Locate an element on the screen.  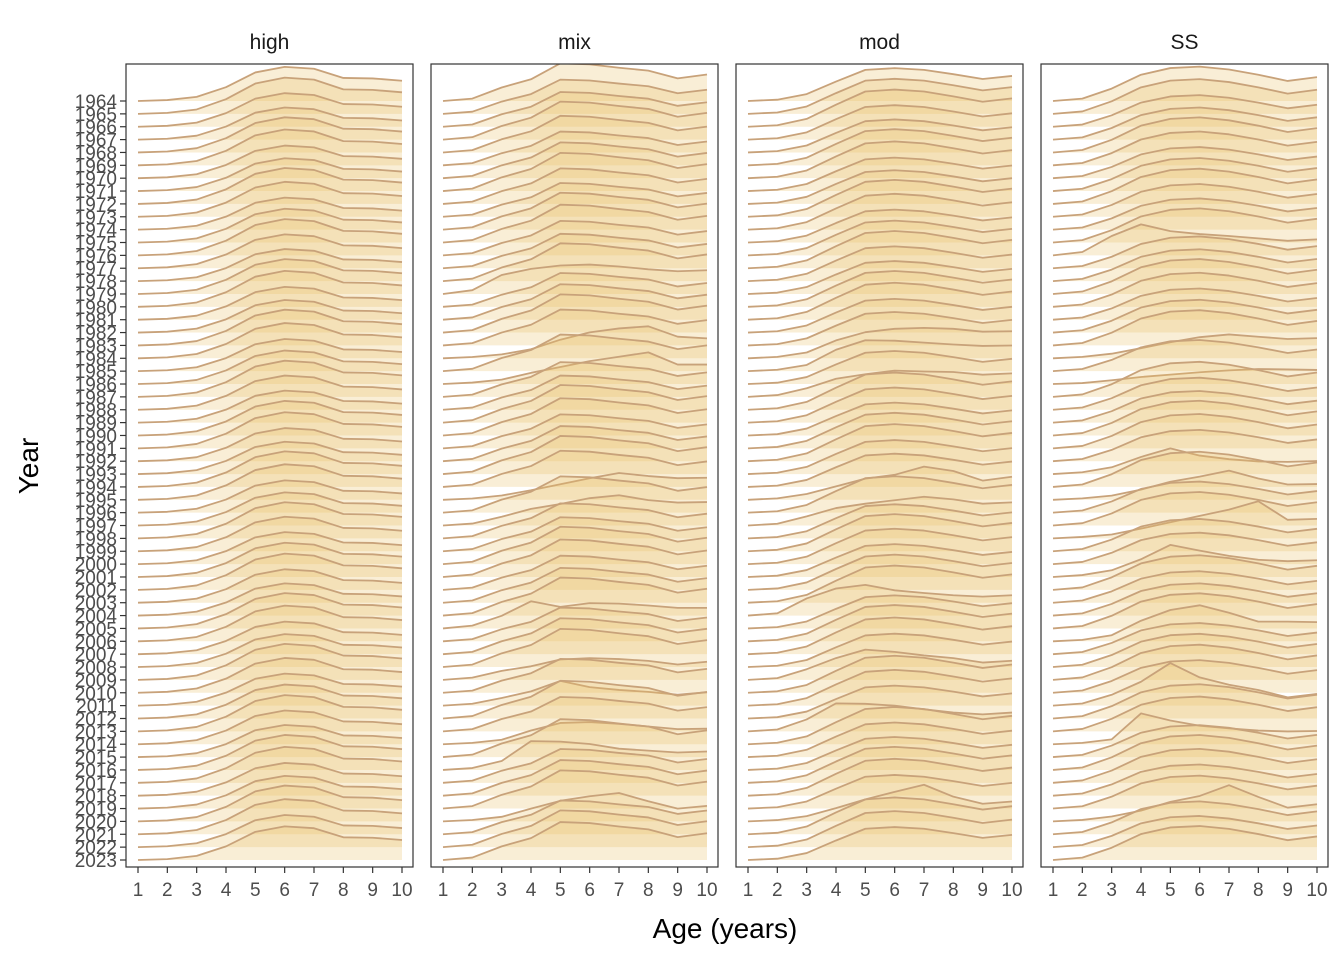
ridge-line-1970 is located at coordinates (880, 160).